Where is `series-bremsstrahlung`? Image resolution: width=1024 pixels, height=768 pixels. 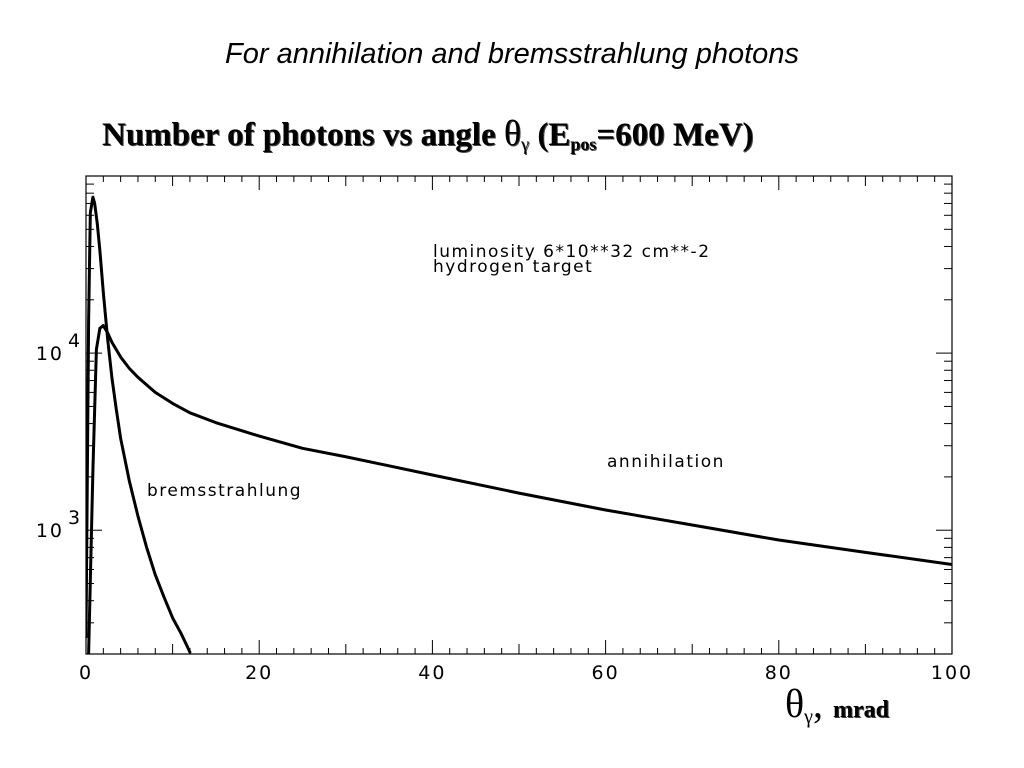
series-bremsstrahlung is located at coordinates (139, 424).